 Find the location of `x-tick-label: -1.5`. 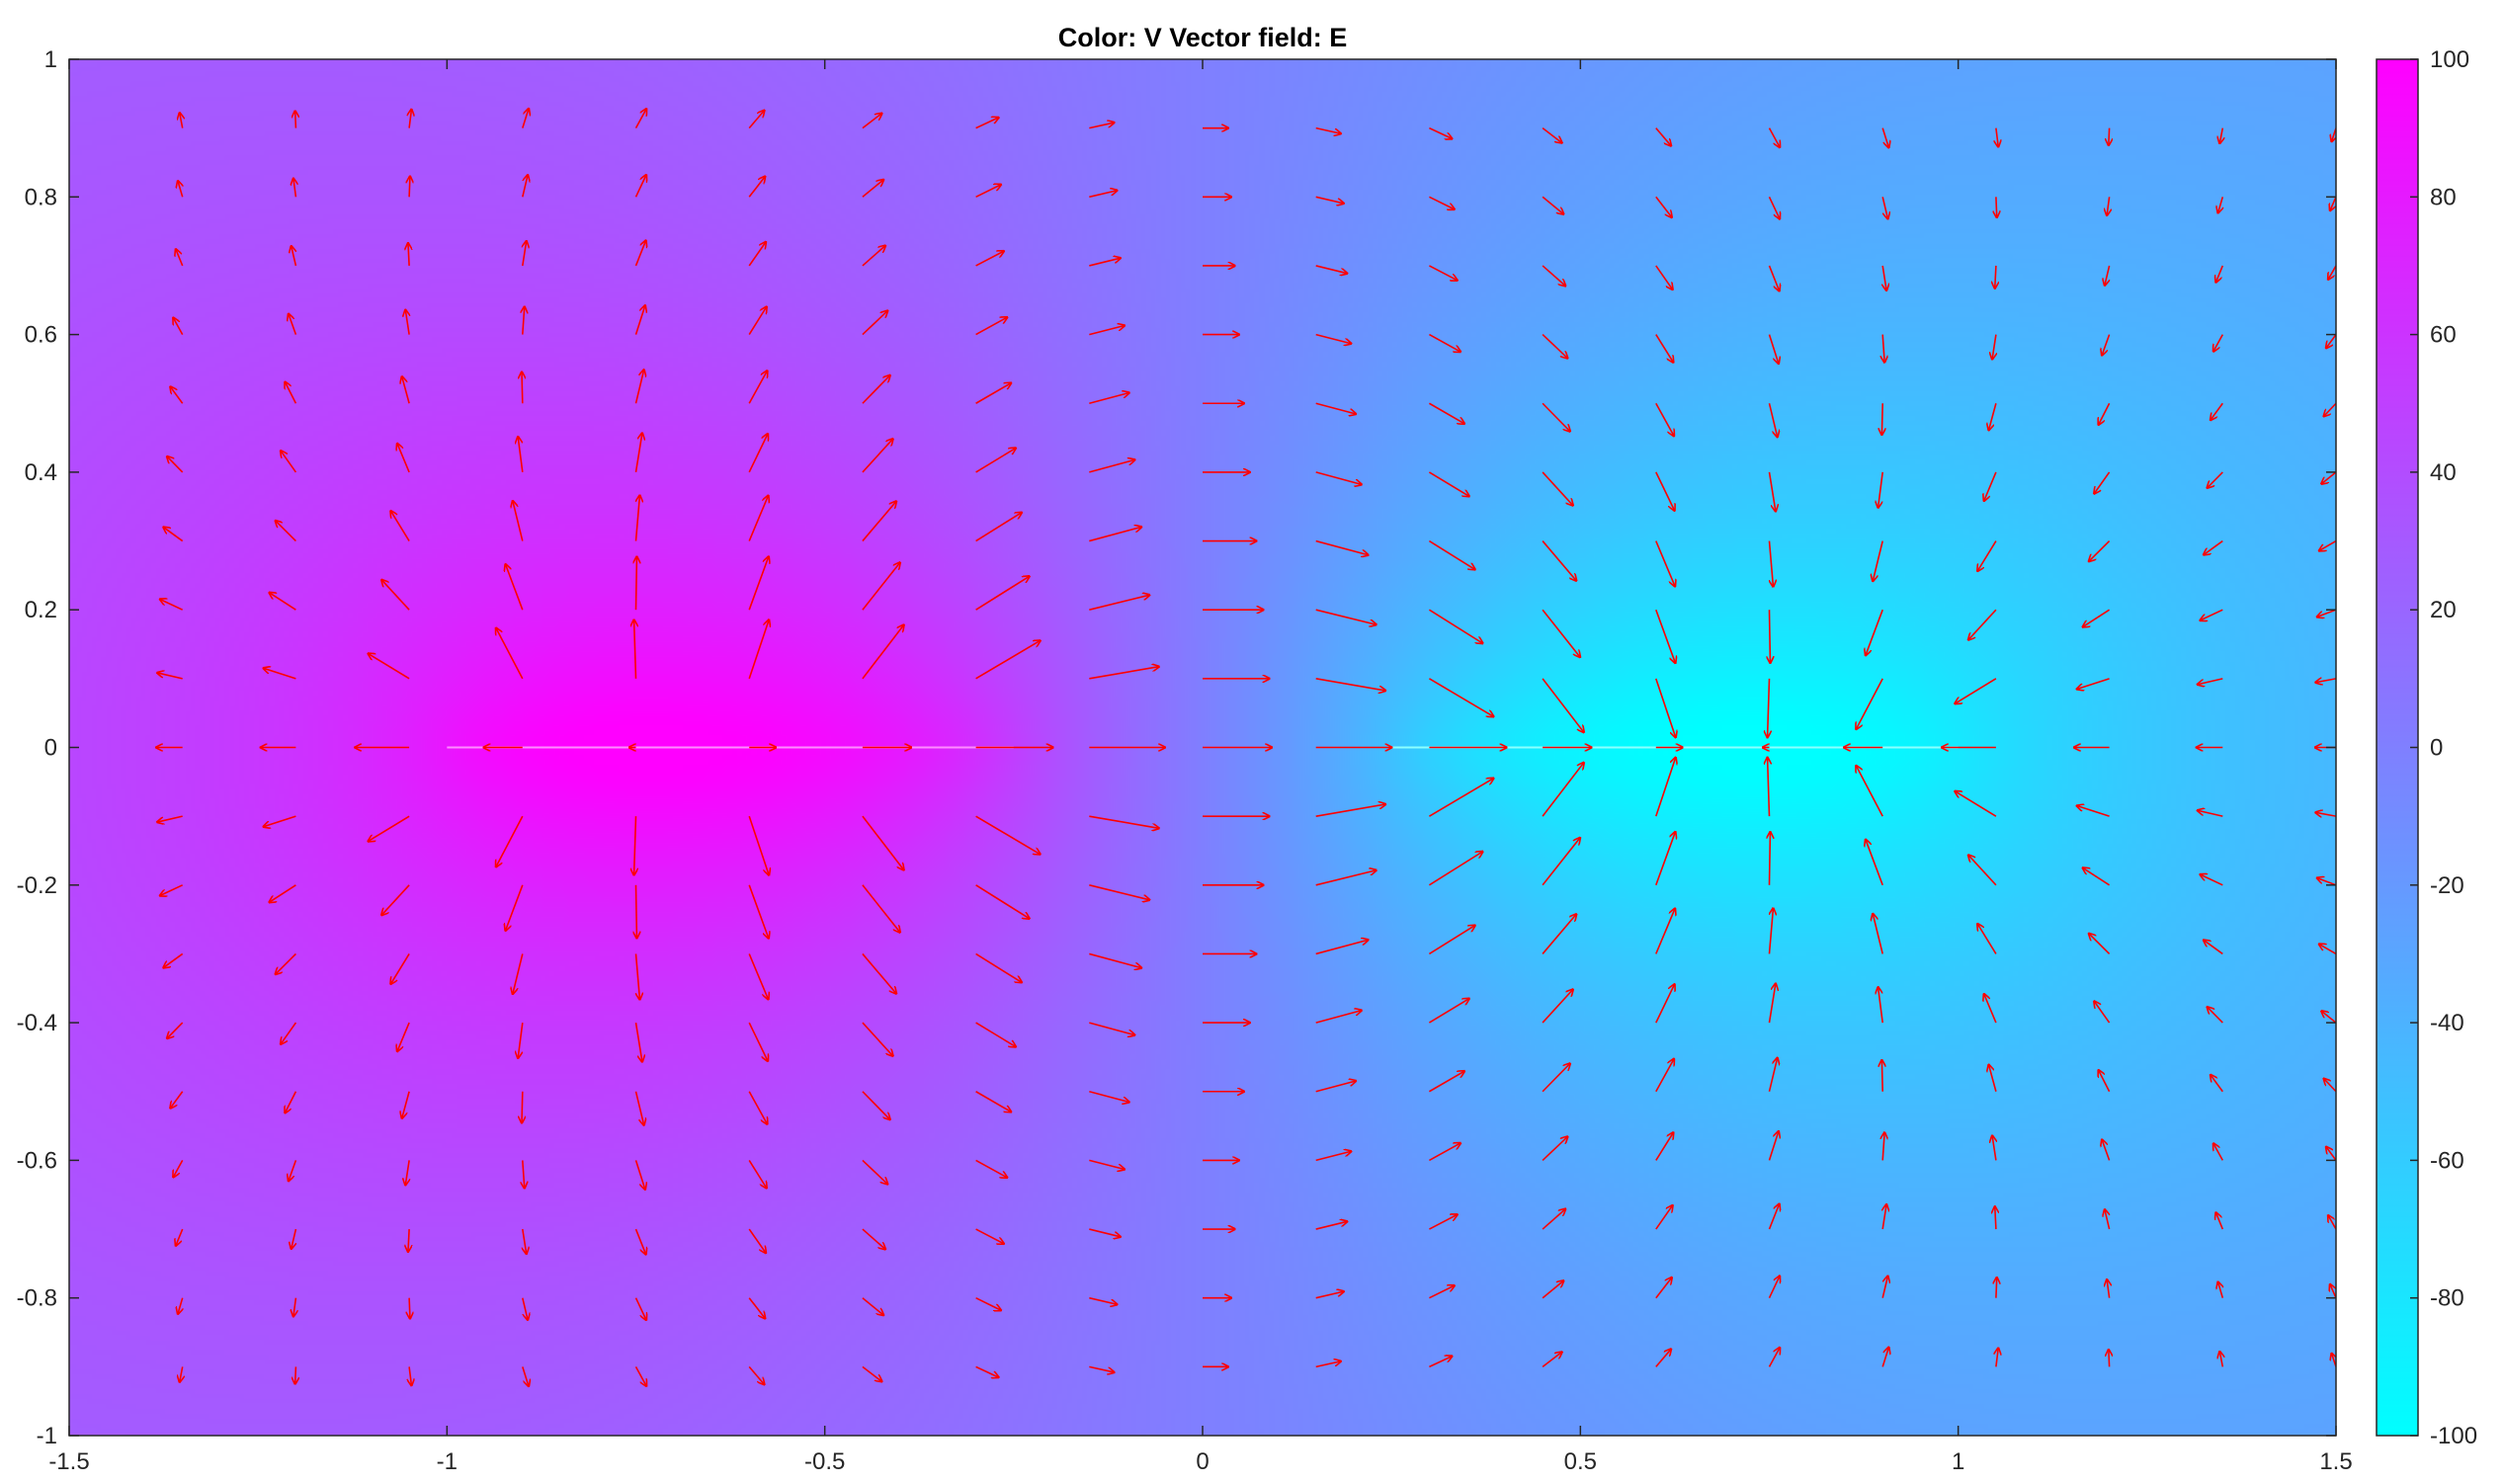

x-tick-label: -1.5 is located at coordinates (69, 1461).